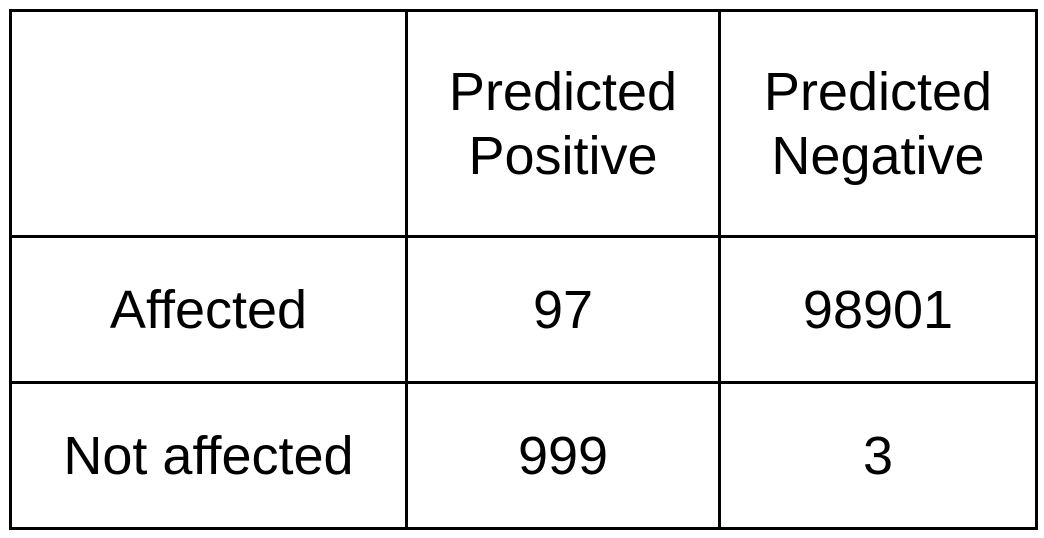 This screenshot has height=538, width=1044. What do you see at coordinates (878, 455) in the screenshot?
I see `cell-not-affected-predicted-negative: 3` at bounding box center [878, 455].